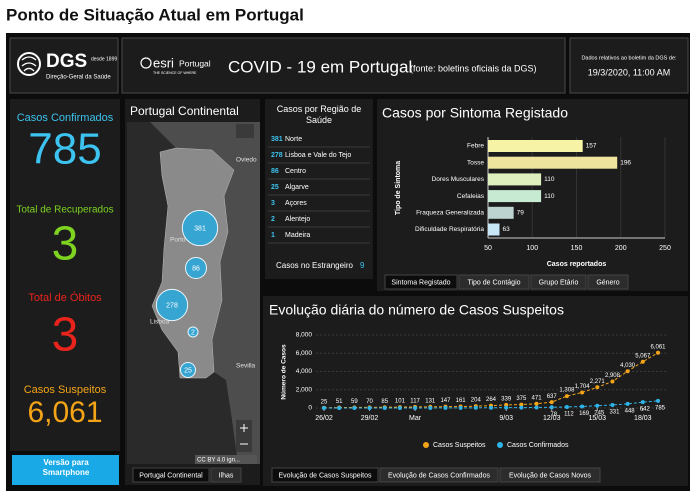 The height and width of the screenshot is (495, 696). Describe the element at coordinates (369, 402) in the screenshot. I see `point-label: 70` at that location.